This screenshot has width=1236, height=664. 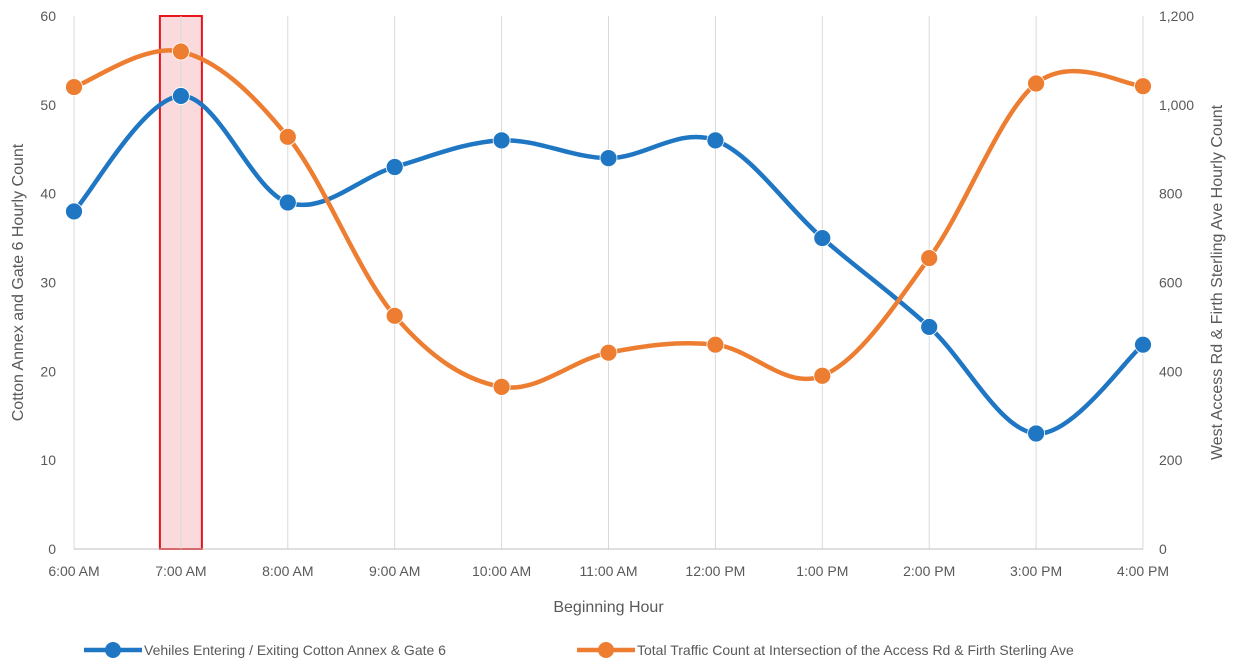 What do you see at coordinates (48, 16) in the screenshot?
I see `y-left-tick-label: 60` at bounding box center [48, 16].